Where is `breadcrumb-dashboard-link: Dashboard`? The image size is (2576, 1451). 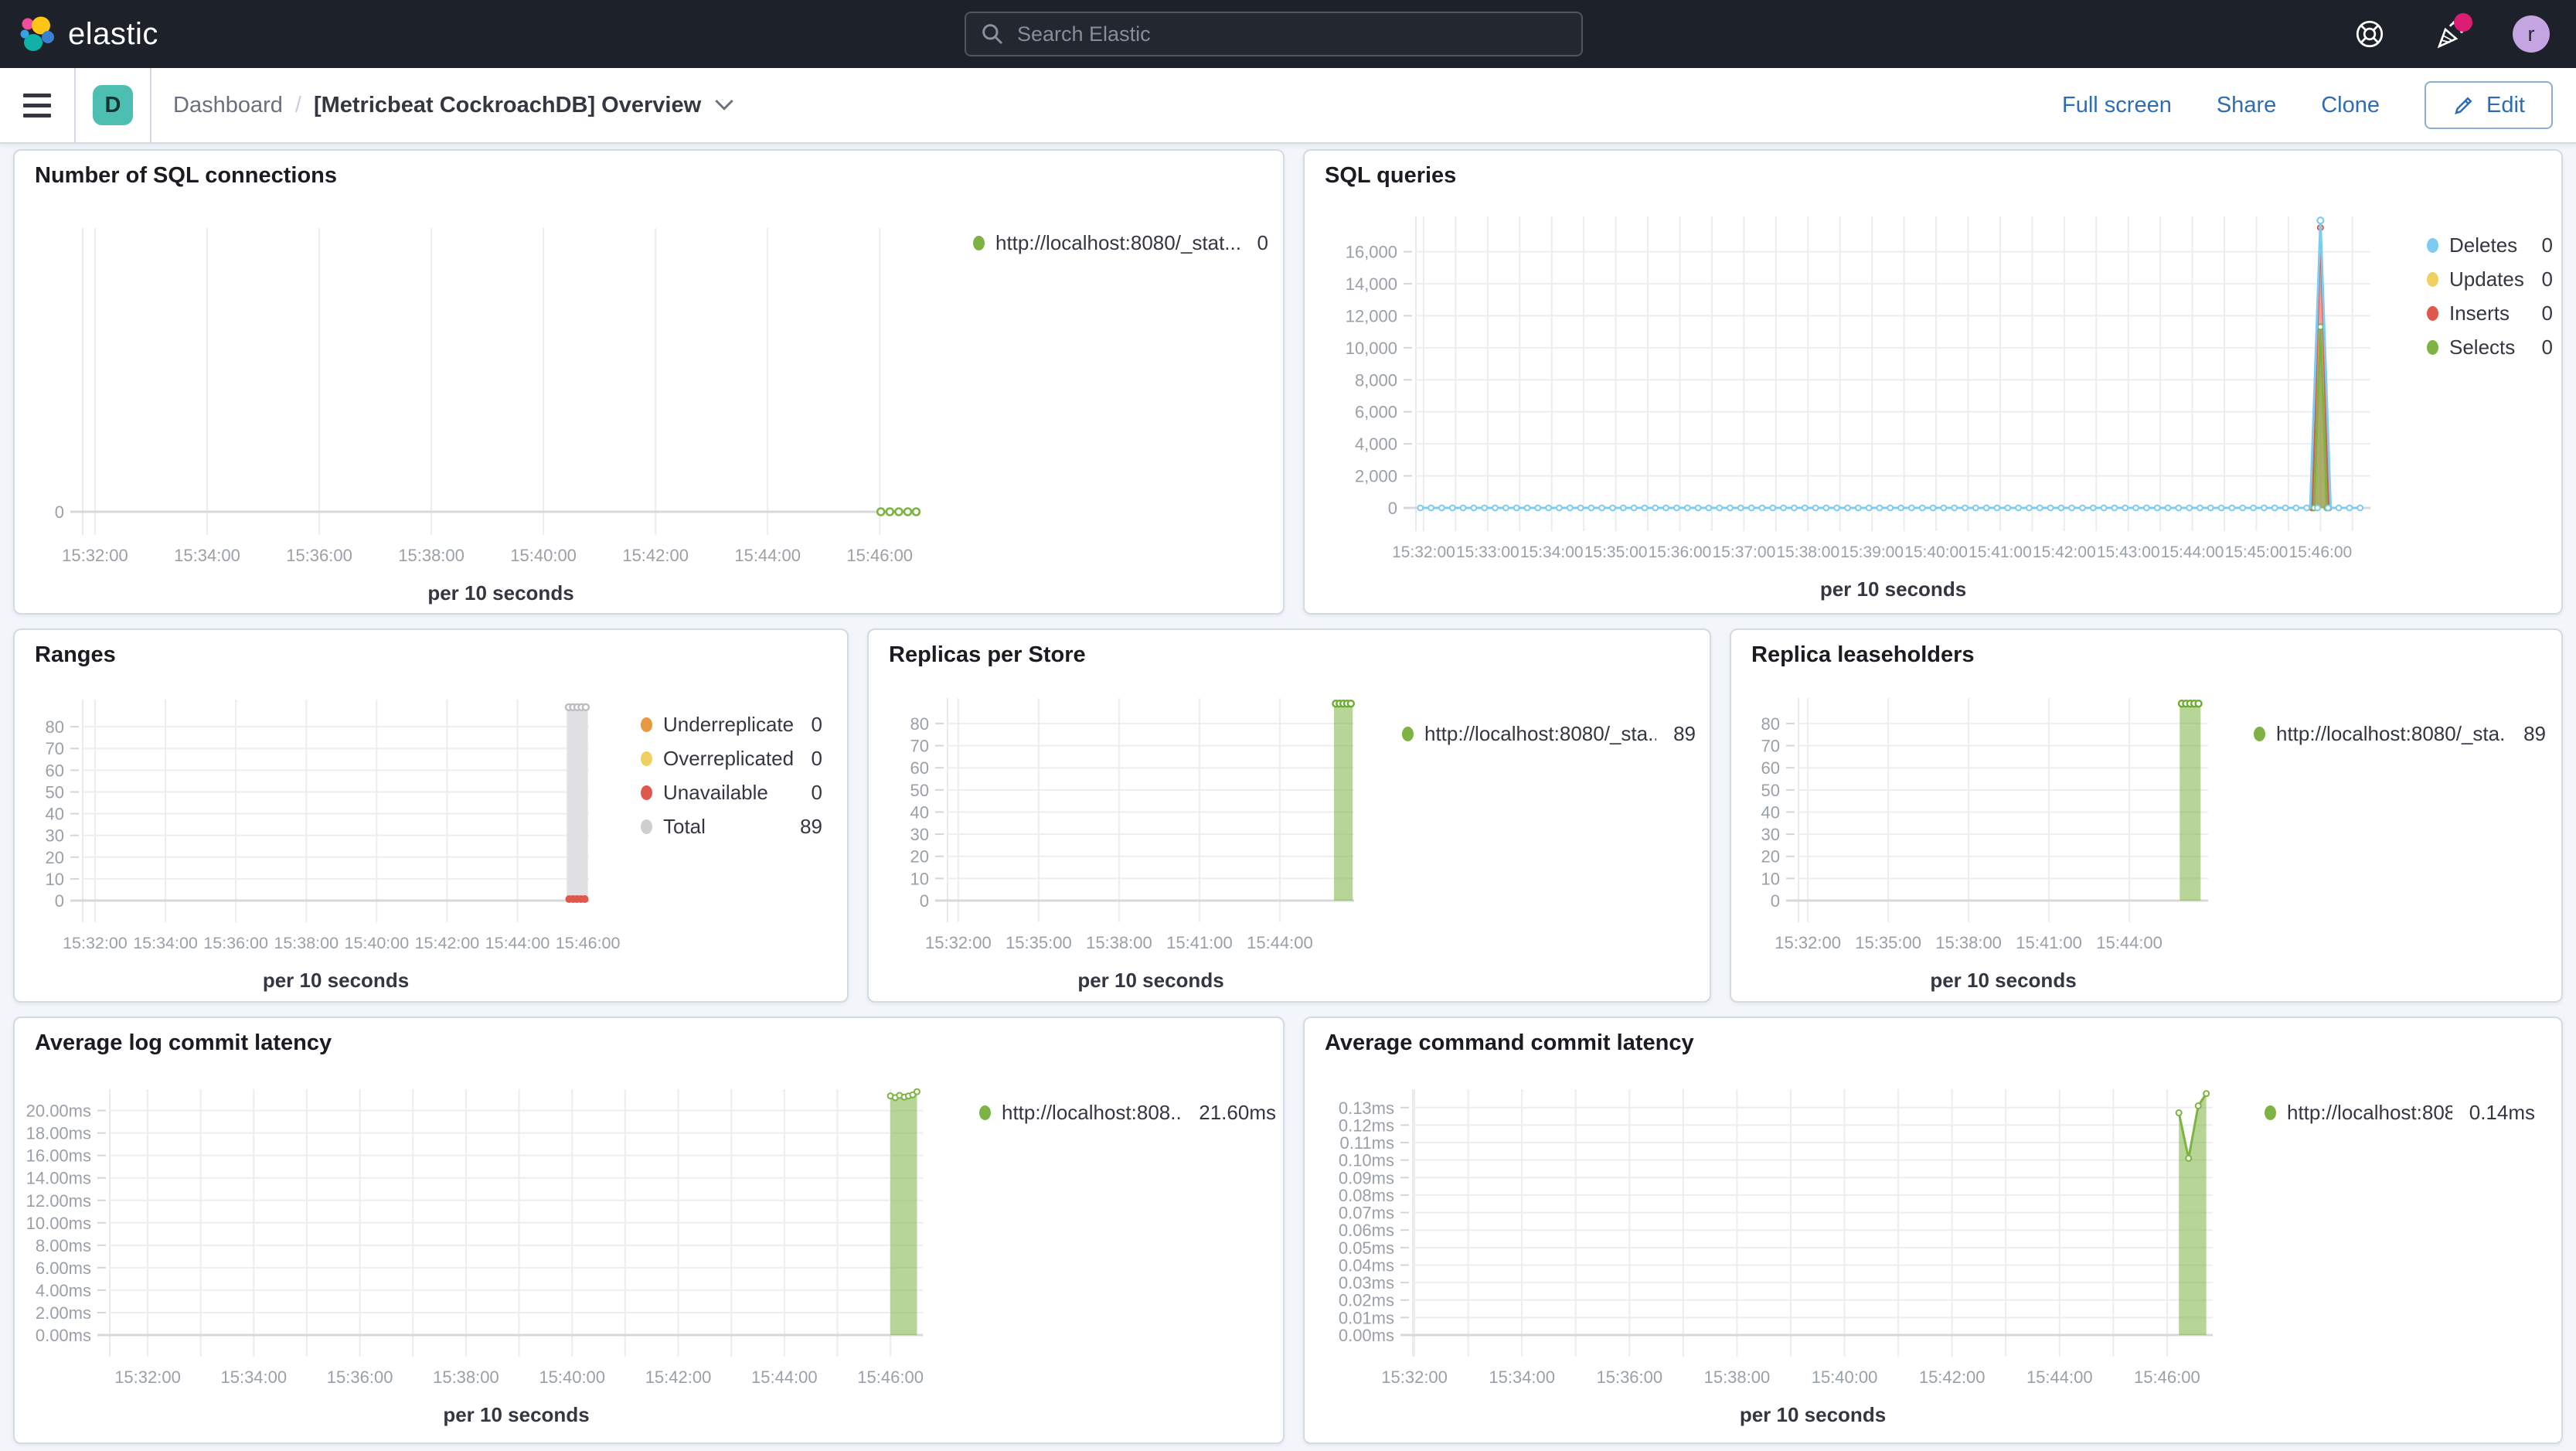 breadcrumb-dashboard-link: Dashboard is located at coordinates (228, 105).